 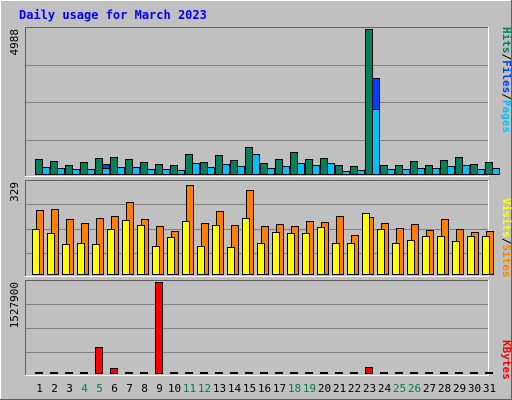 What do you see at coordinates (506, 116) in the screenshot?
I see `legend-item-pages: Pages` at bounding box center [506, 116].